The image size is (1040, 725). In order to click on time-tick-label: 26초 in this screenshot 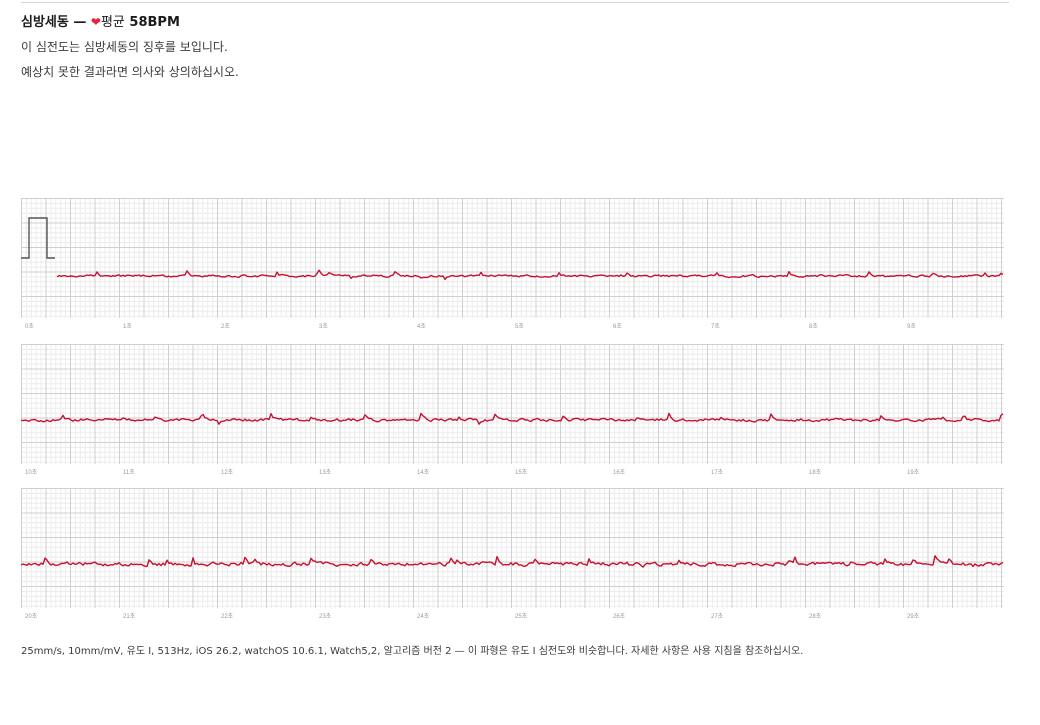, I will do `click(619, 615)`.